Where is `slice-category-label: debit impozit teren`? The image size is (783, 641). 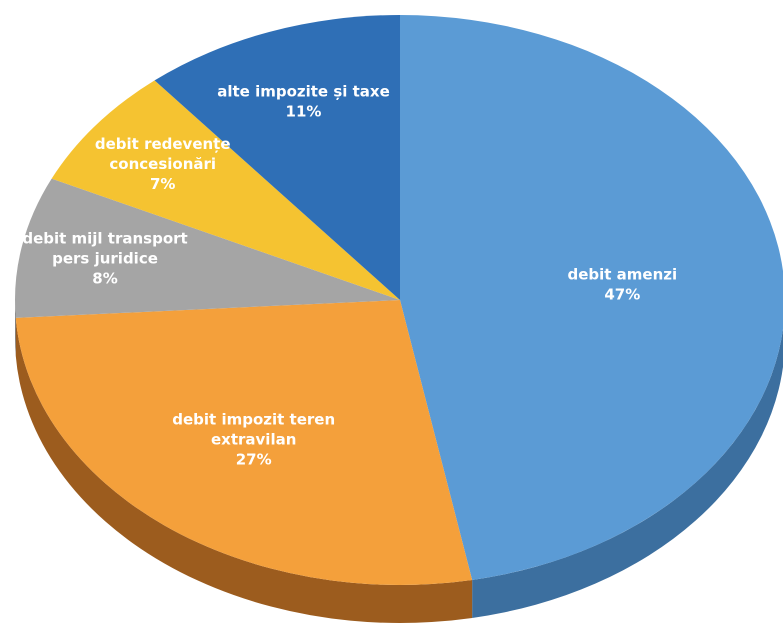 slice-category-label: debit impozit teren is located at coordinates (253, 420).